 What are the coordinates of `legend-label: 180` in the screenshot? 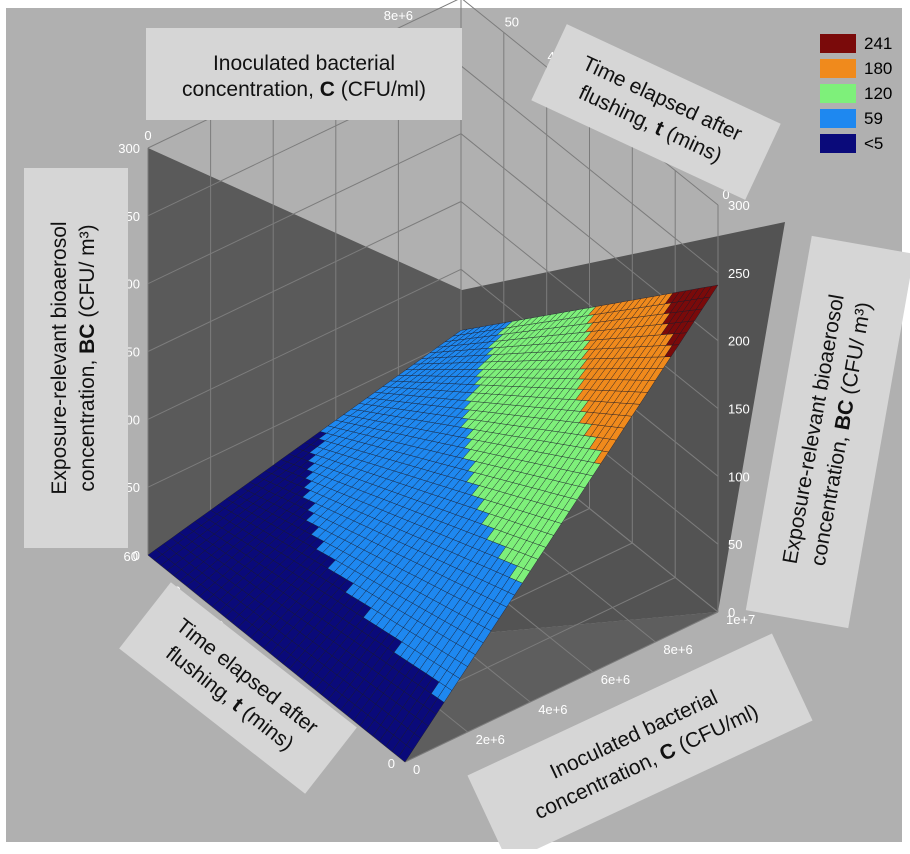 It's located at (878, 68).